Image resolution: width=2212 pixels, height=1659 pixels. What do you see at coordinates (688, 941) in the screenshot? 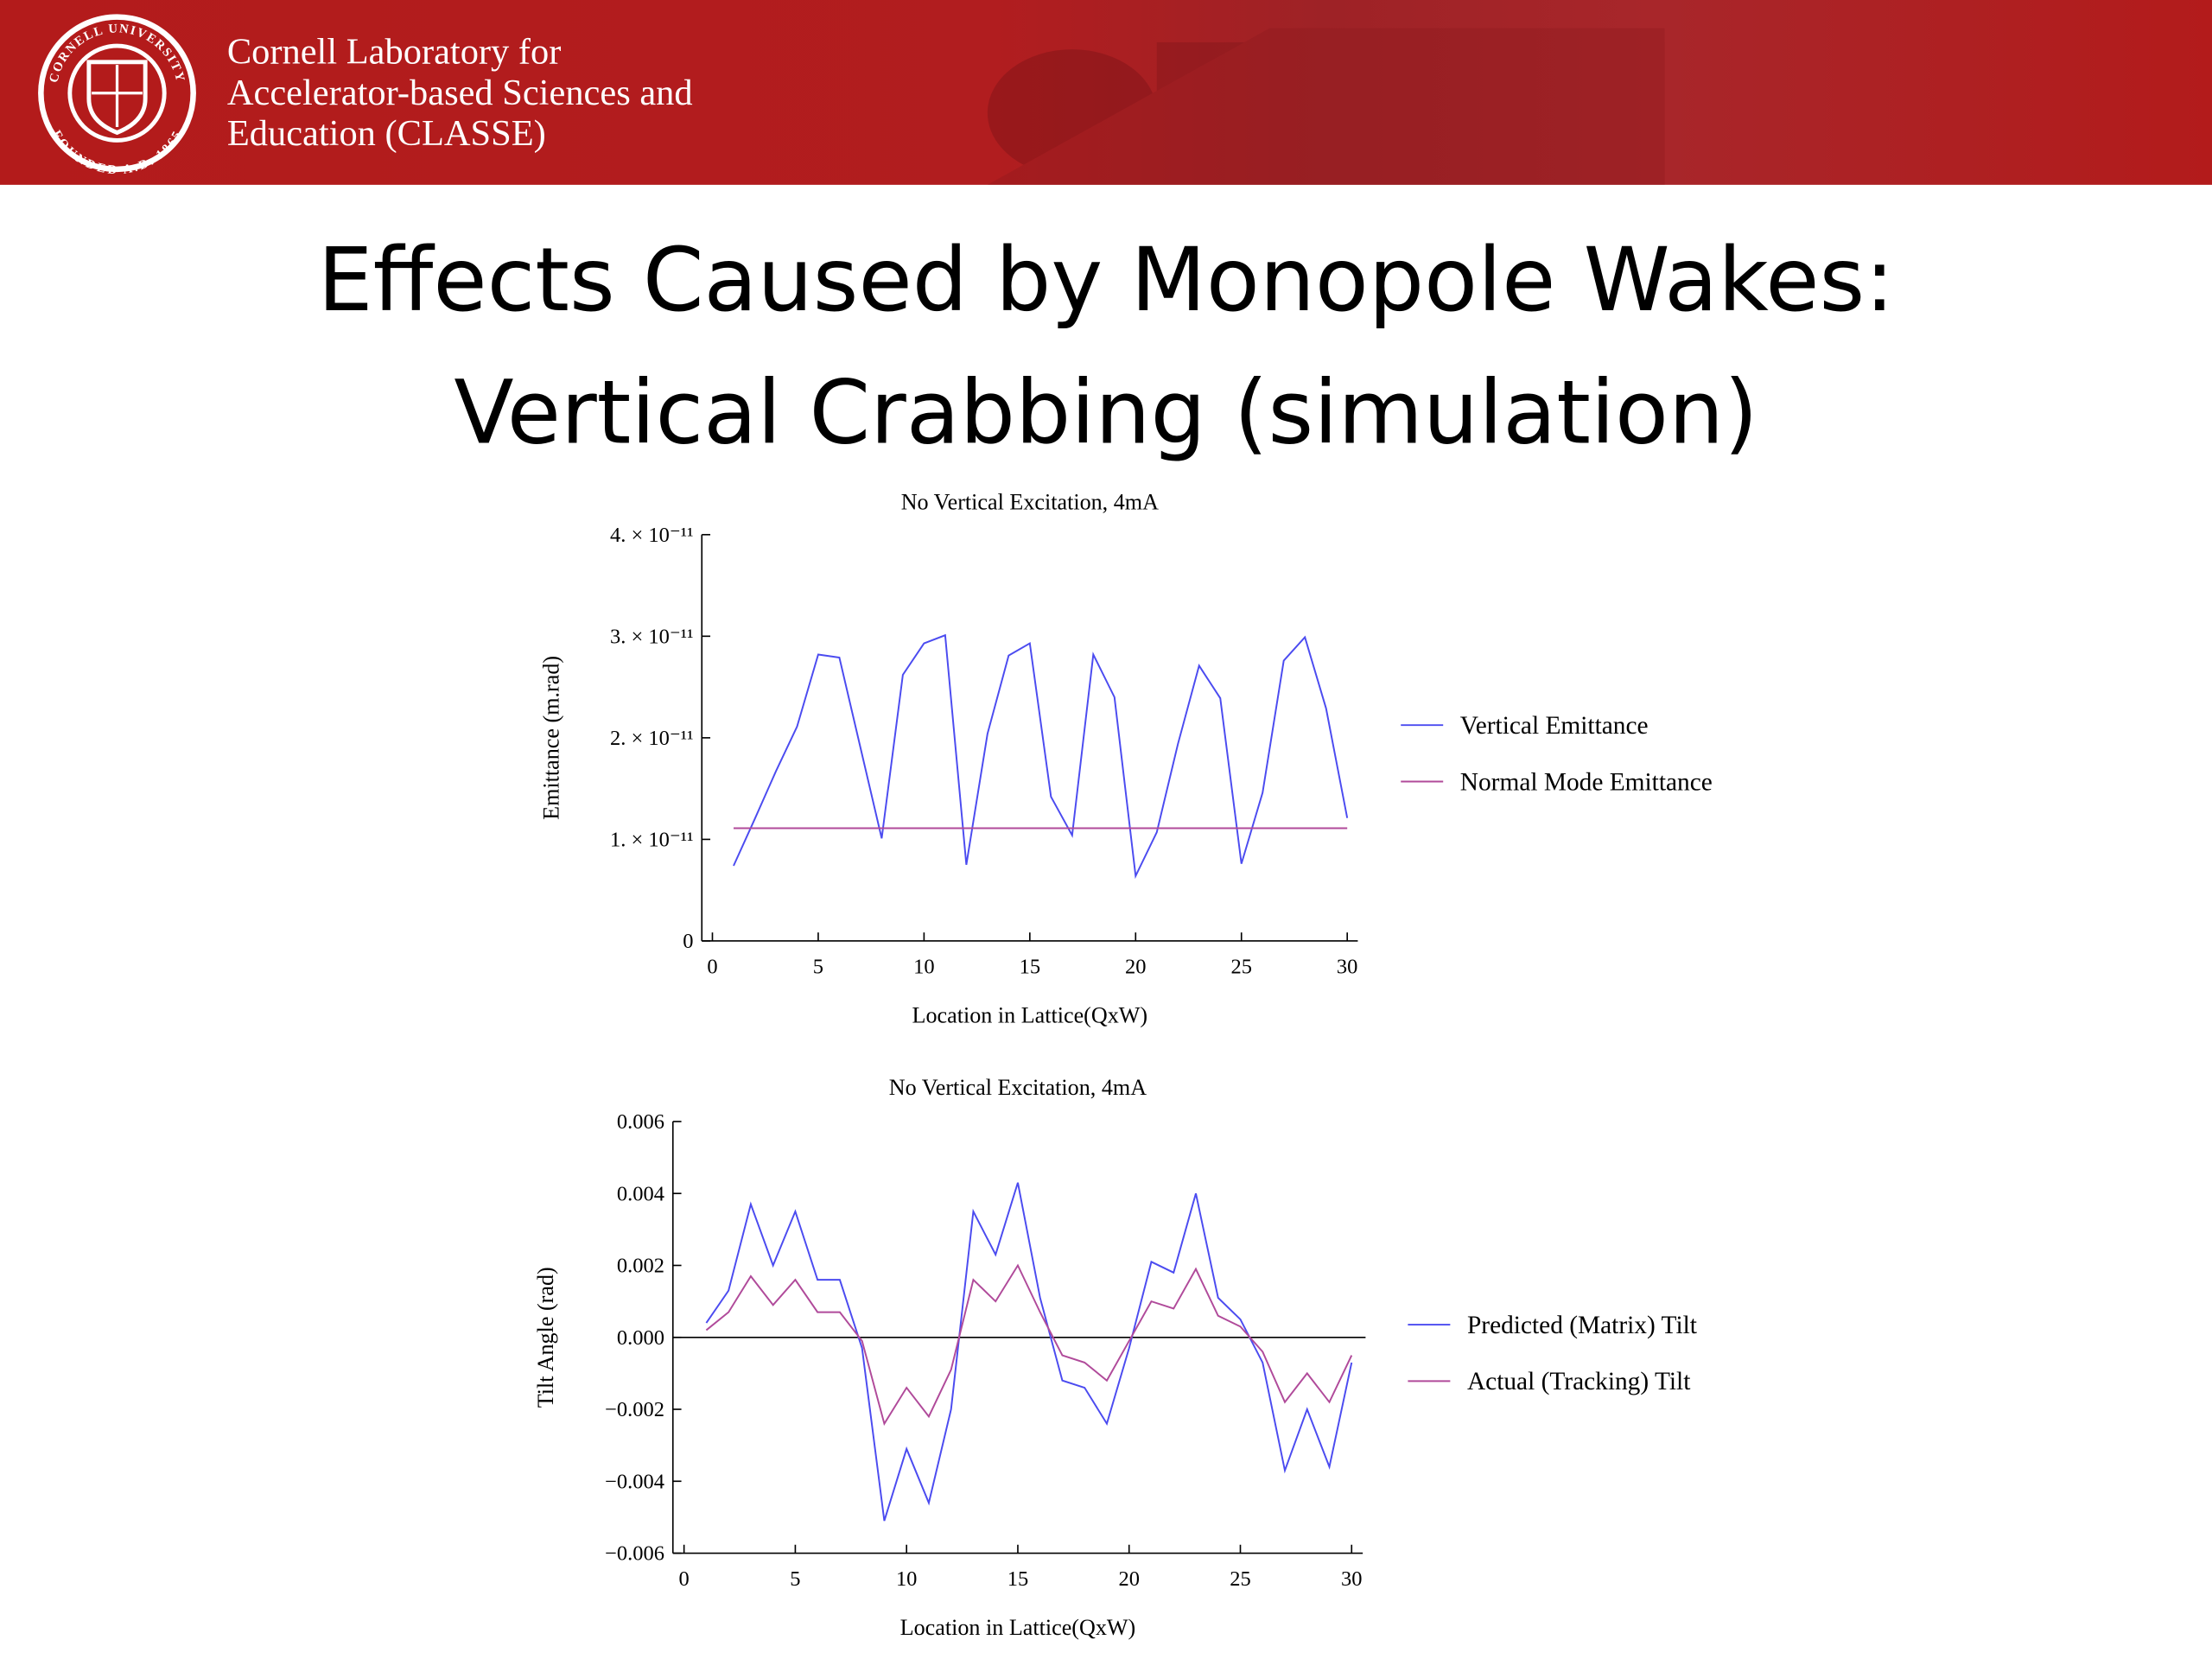
I see `y-tick-label: 0` at bounding box center [688, 941].